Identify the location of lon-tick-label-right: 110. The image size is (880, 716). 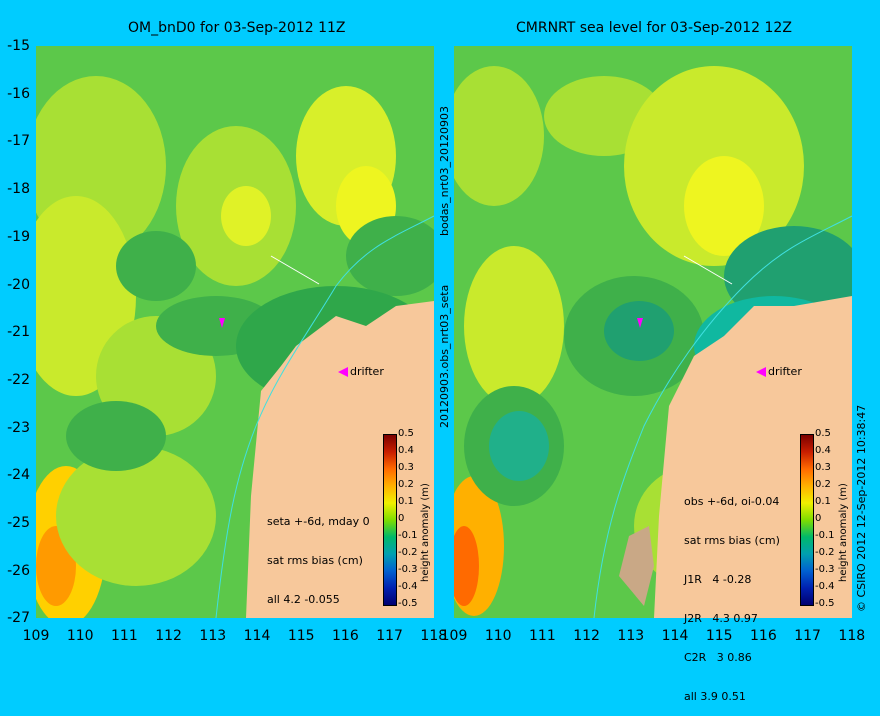
(498, 636).